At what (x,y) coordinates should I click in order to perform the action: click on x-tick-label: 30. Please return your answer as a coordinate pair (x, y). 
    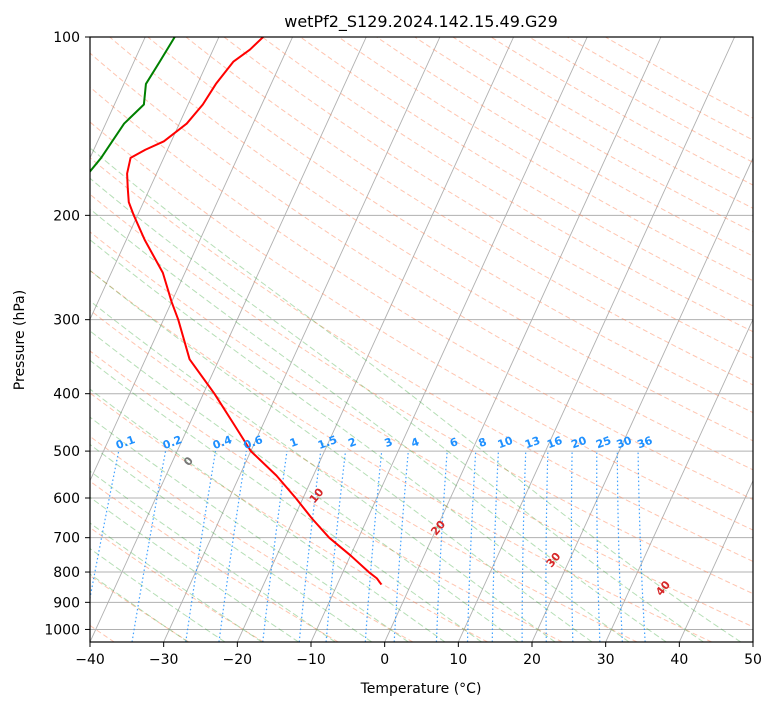
    Looking at the image, I should click on (606, 660).